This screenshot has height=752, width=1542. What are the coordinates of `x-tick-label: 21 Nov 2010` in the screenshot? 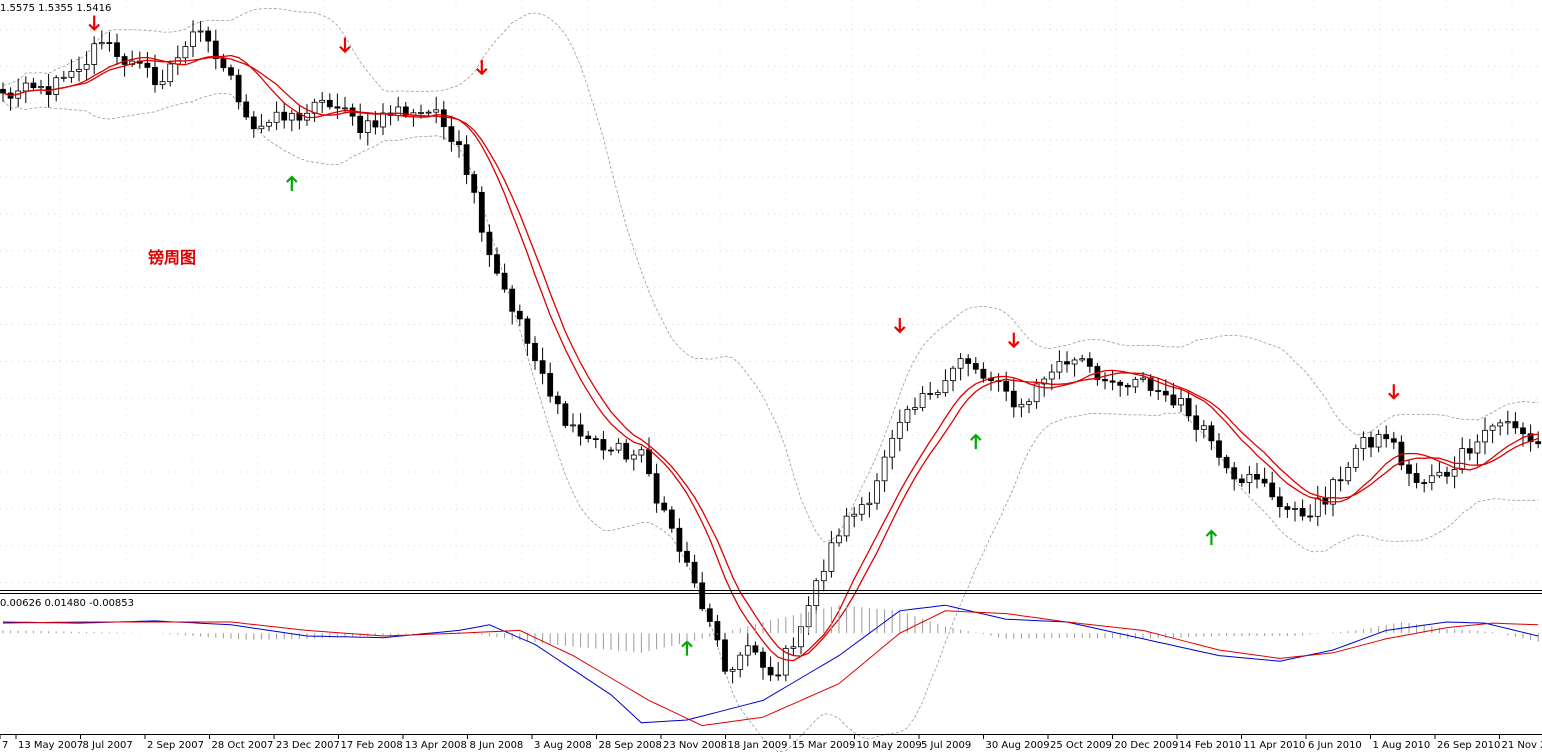 It's located at (1522, 745).